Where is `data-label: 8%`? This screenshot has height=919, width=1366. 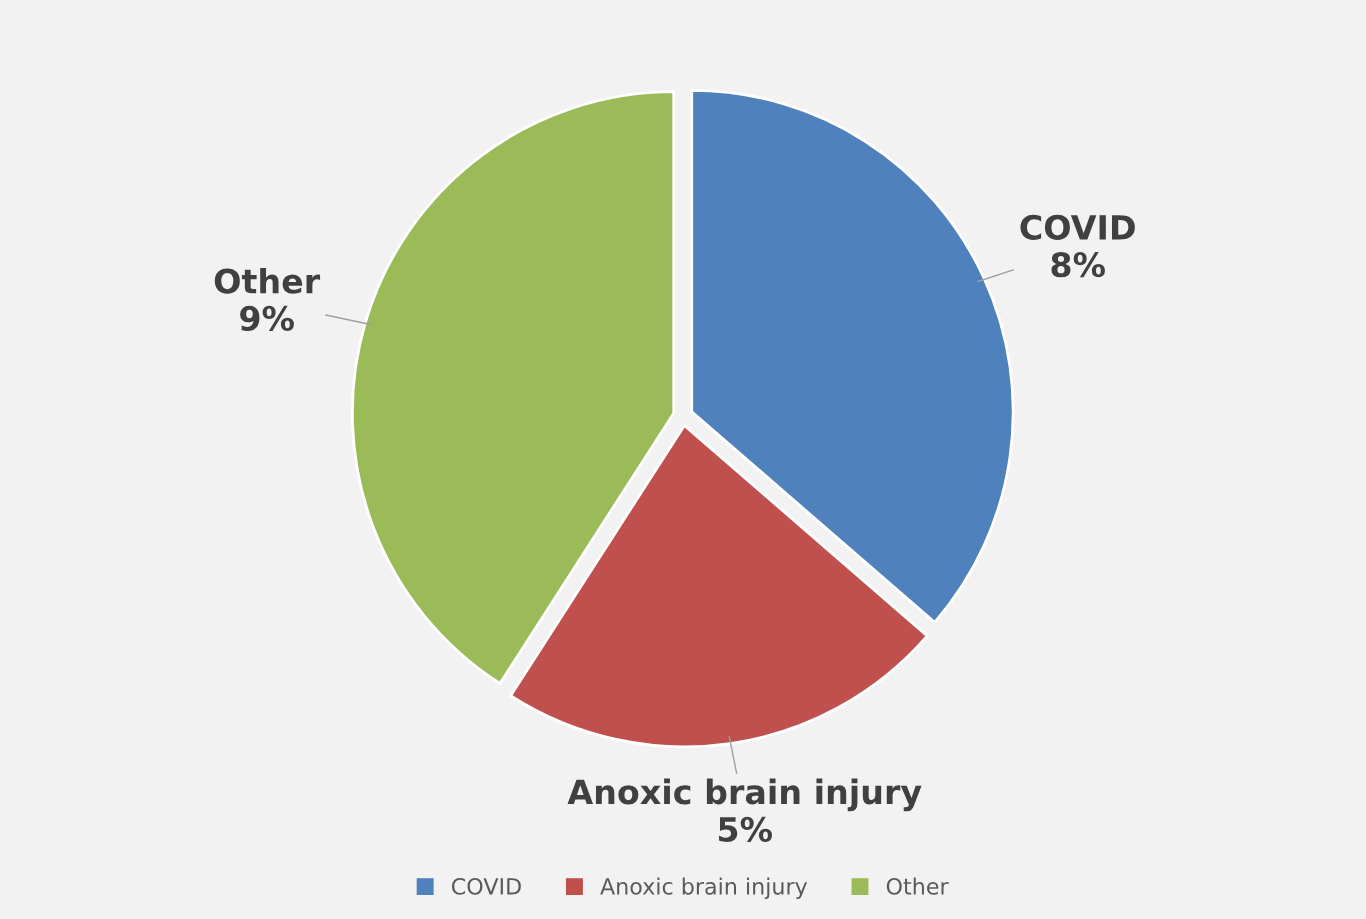 data-label: 8% is located at coordinates (1078, 265).